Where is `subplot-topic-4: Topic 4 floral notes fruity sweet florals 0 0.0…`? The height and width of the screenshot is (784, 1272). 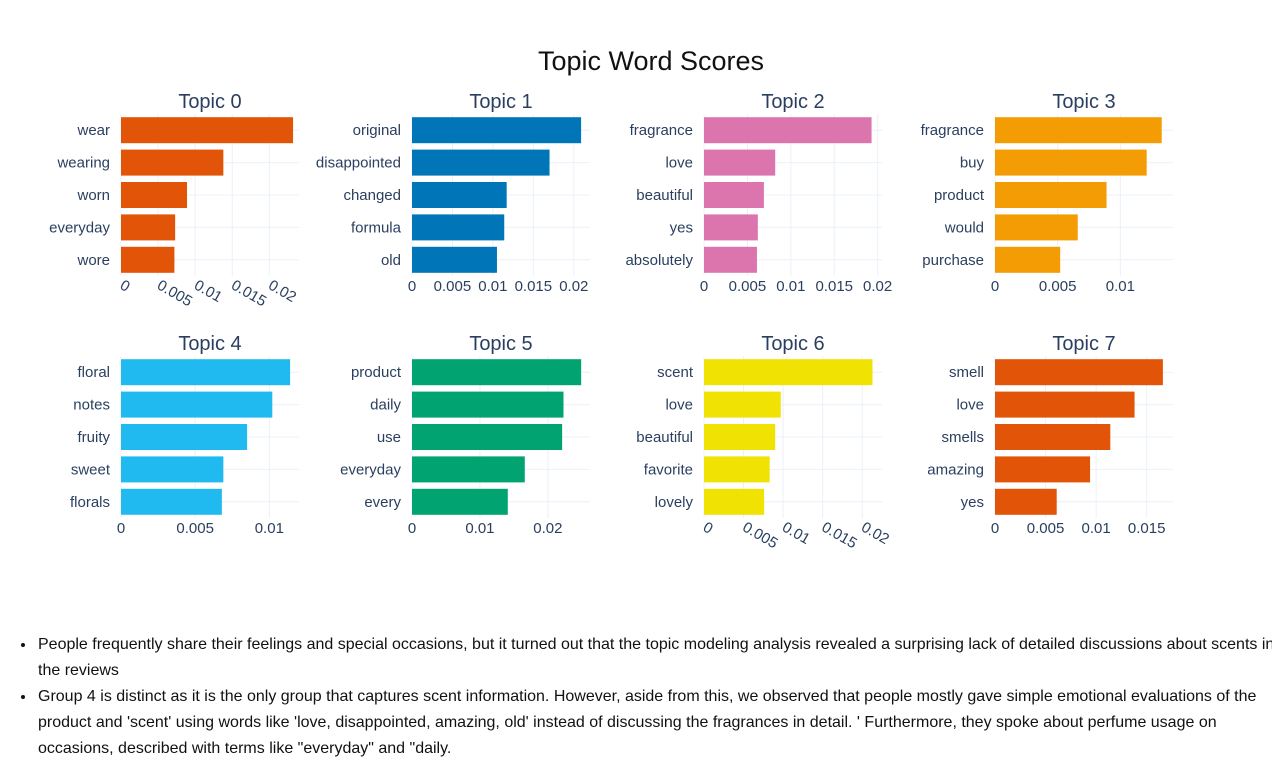 subplot-topic-4: Topic 4 floral notes fruity sweet florals 0 0.0… is located at coordinates (184, 435).